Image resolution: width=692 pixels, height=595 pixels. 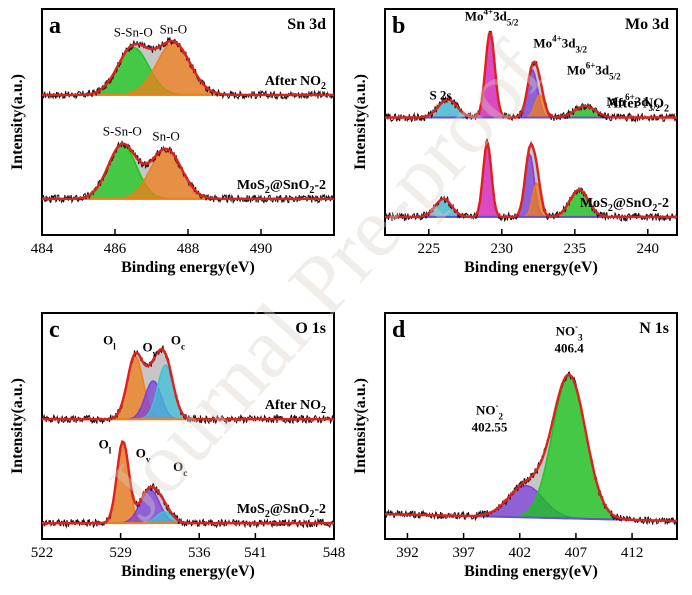 What do you see at coordinates (399, 330) in the screenshot?
I see `panel-letter: d` at bounding box center [399, 330].